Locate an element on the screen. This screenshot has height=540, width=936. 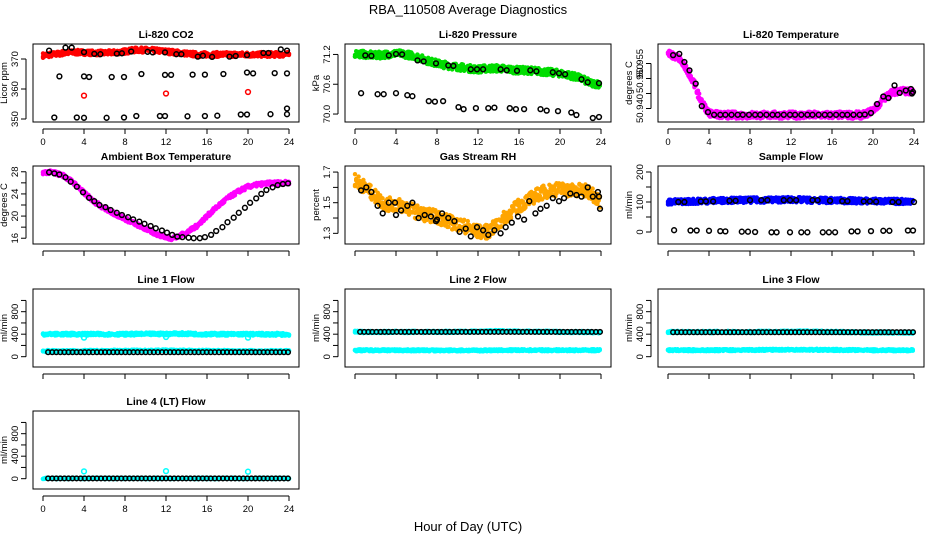
panel-title: Gas Stream RH is located at coordinates (478, 157).